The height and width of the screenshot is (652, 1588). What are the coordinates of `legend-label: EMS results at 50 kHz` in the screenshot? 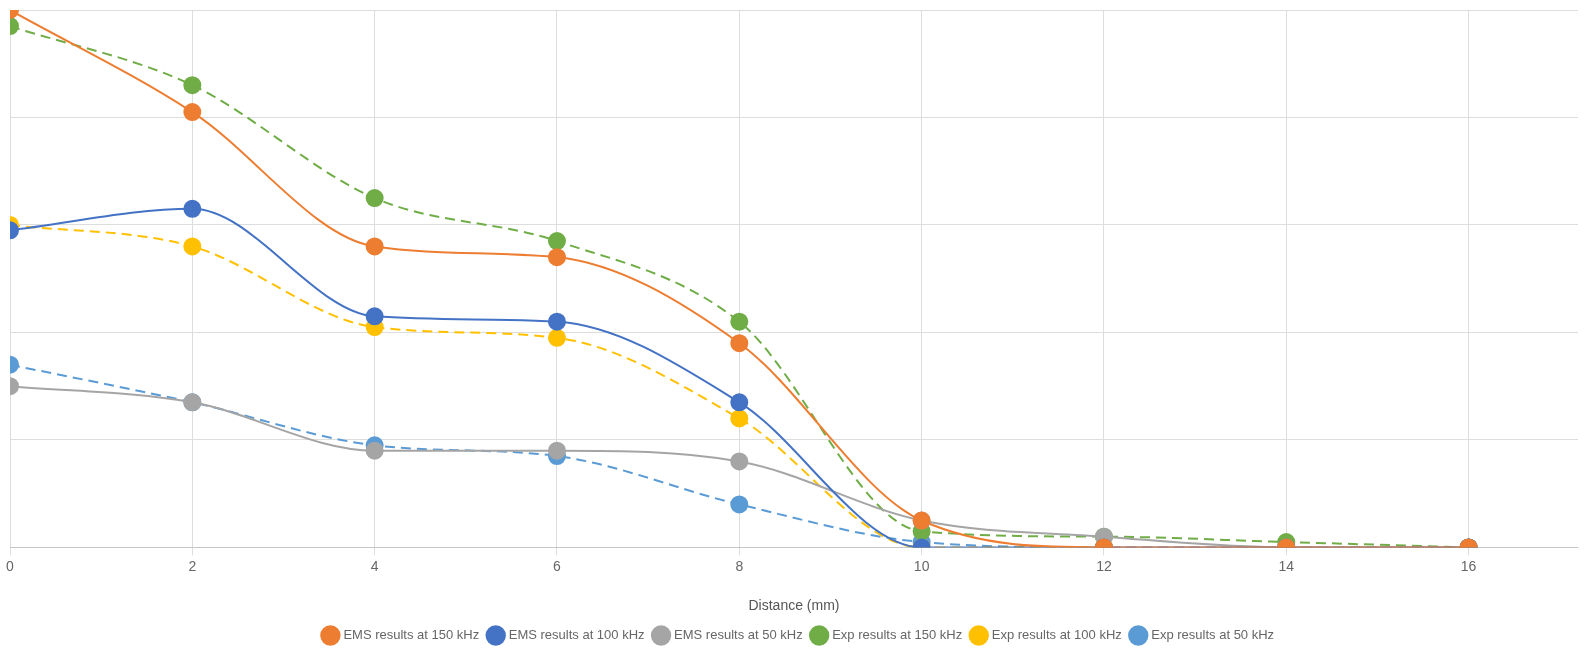 It's located at (738, 635).